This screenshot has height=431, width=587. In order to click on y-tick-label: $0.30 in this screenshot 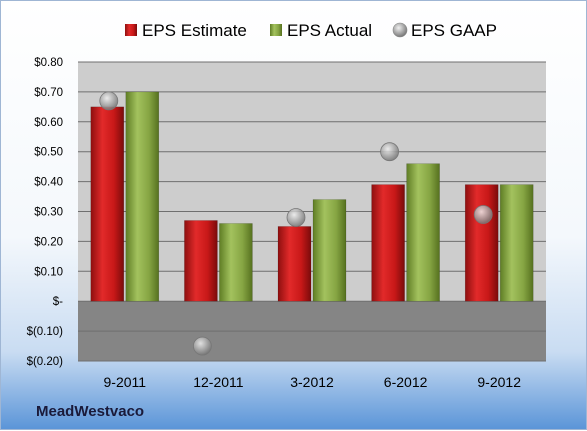, I will do `click(48, 213)`.